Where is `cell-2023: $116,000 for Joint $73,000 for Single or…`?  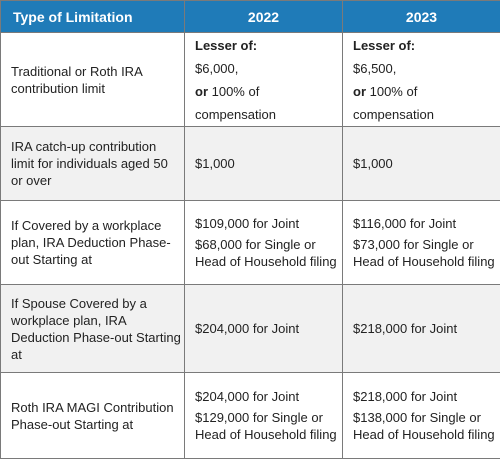
cell-2023: $116,000 for Joint $73,000 for Single or… is located at coordinates (421, 242).